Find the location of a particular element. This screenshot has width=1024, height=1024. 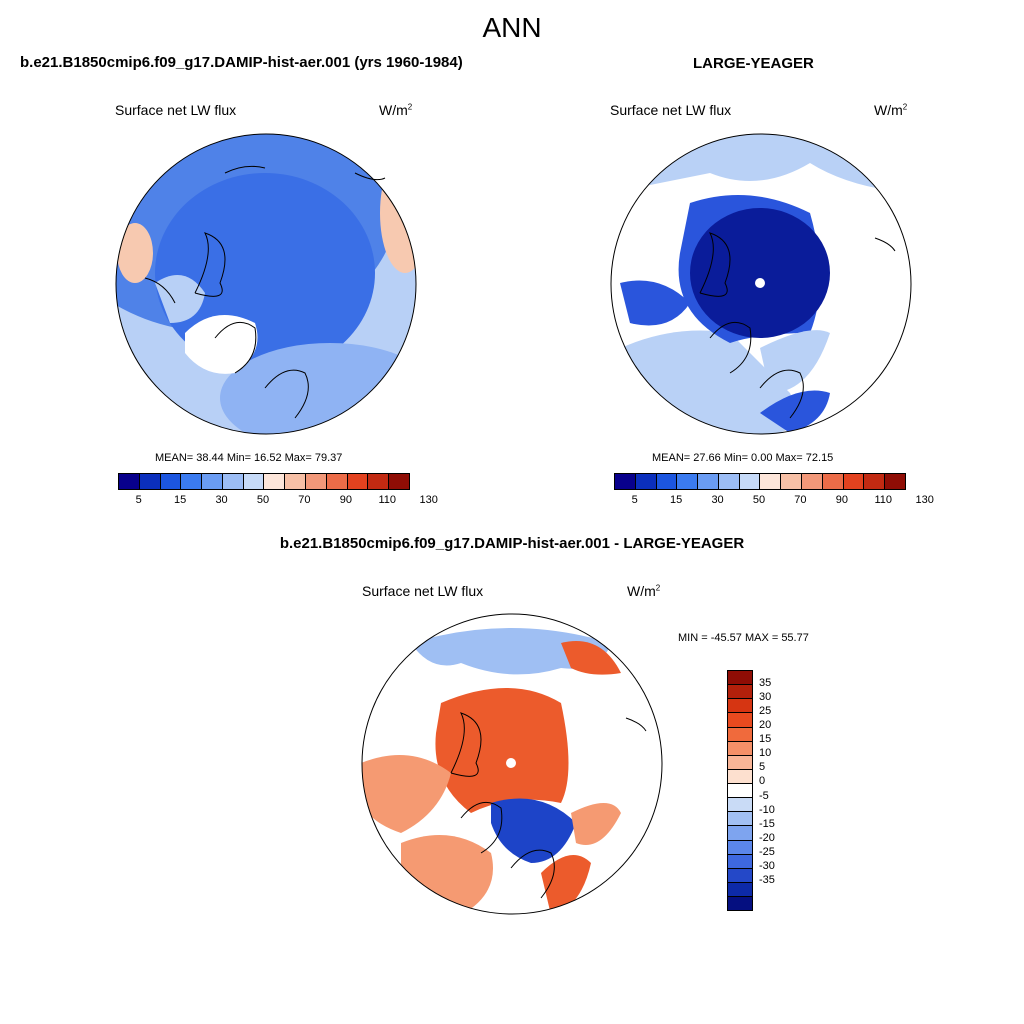

diff-polar-map is located at coordinates (512, 764).